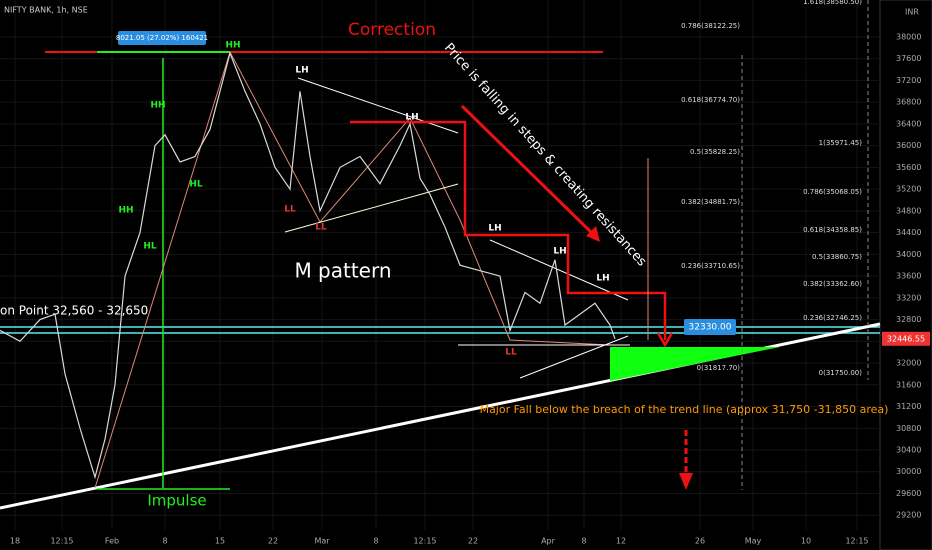 Image resolution: width=932 pixels, height=550 pixels. Describe the element at coordinates (908, 493) in the screenshot. I see `y-tick-label: 29600` at that location.